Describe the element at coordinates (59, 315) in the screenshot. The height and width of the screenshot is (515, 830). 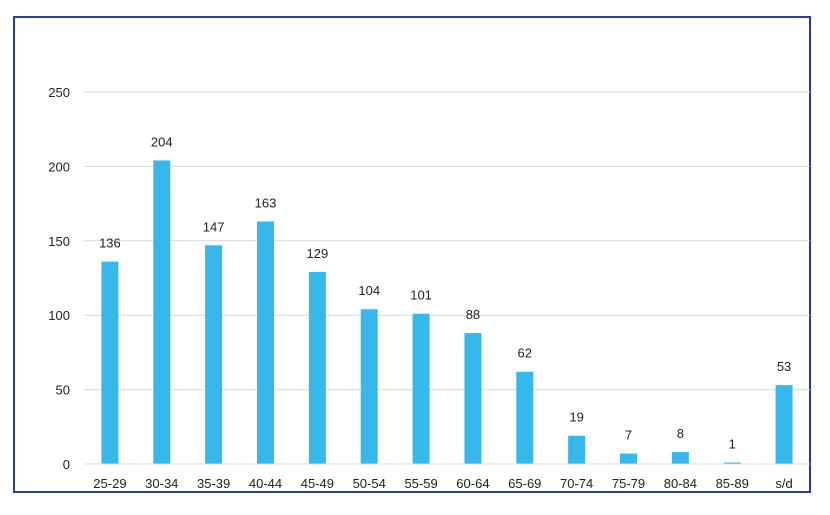
I see `y-tick-label: 100` at that location.